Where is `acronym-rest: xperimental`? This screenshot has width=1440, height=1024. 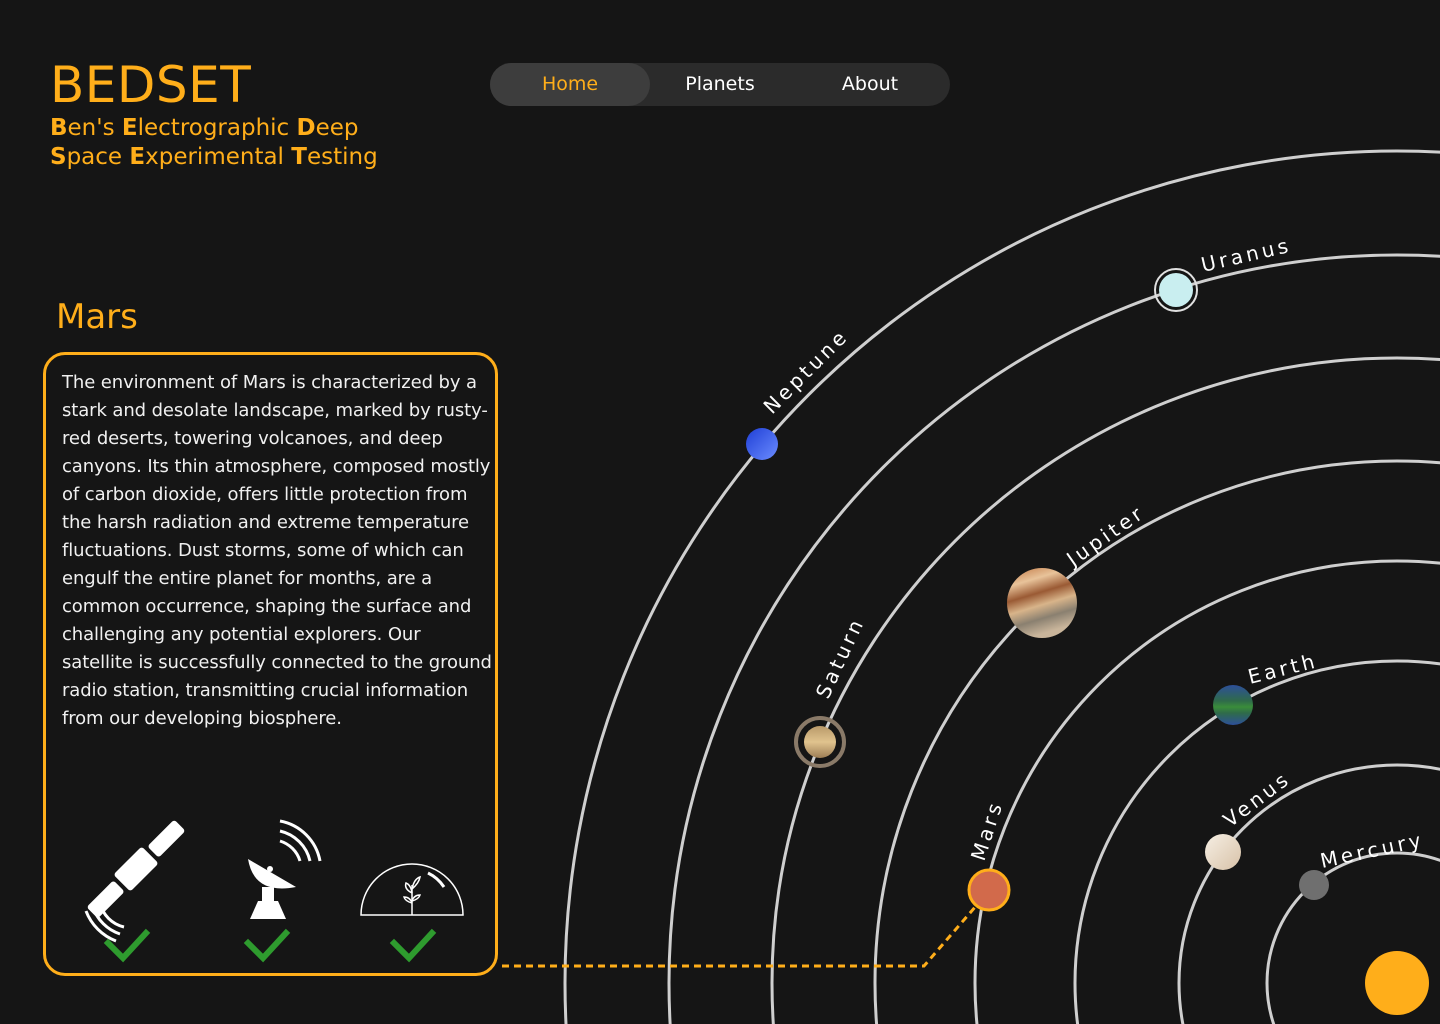 acronym-rest: xperimental is located at coordinates (218, 157).